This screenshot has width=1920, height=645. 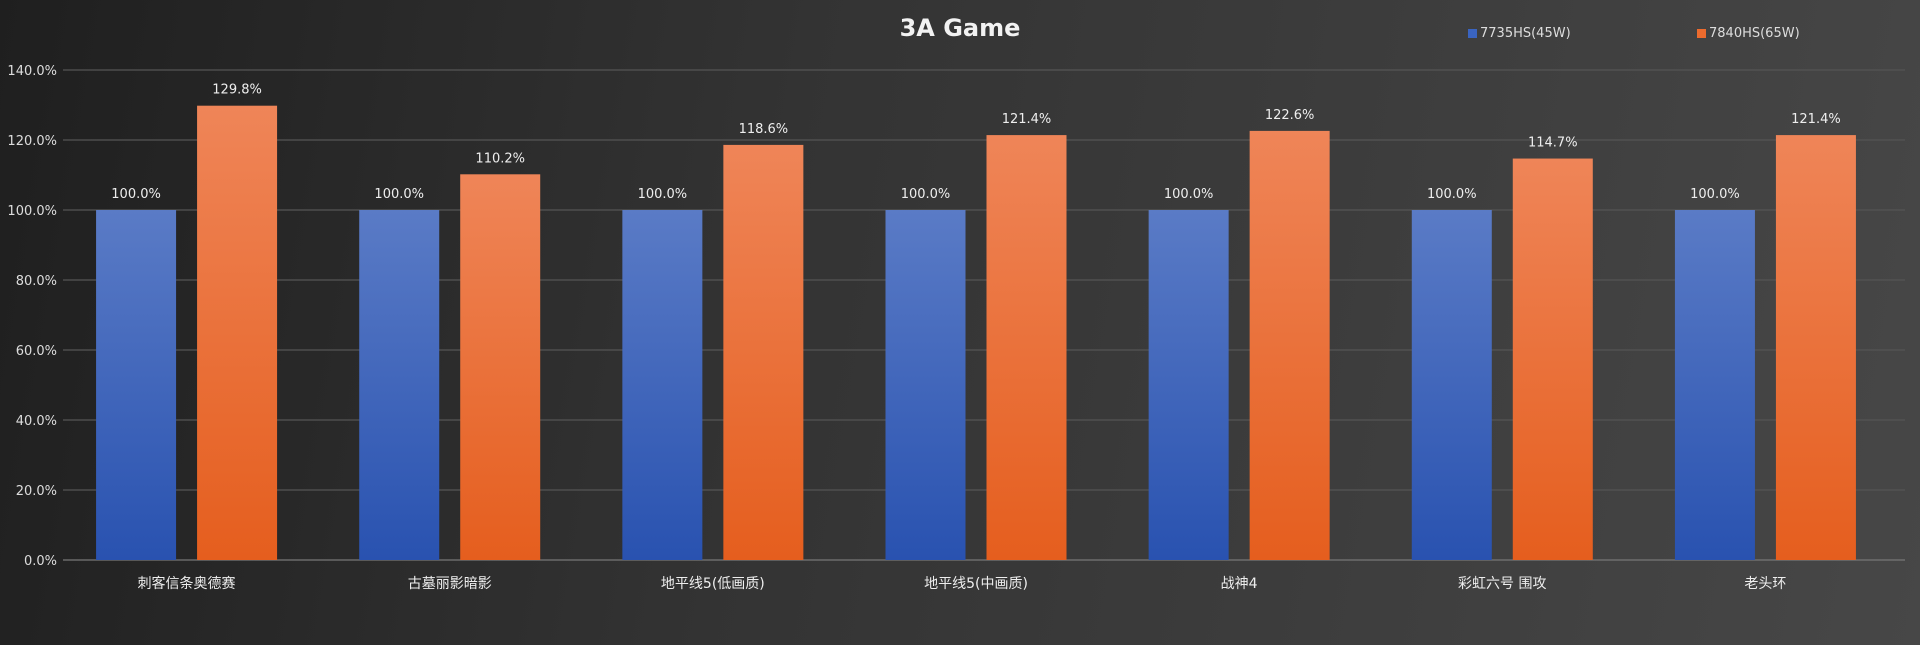 I want to click on data-label: 110.2%, so click(x=500, y=158).